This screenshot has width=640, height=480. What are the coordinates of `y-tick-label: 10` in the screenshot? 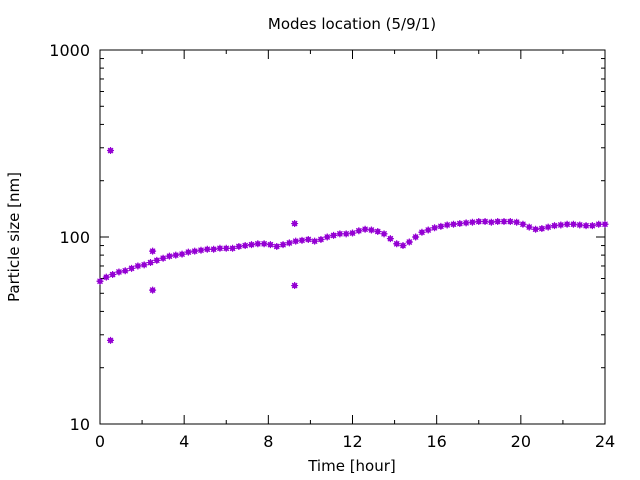 It's located at (80, 424).